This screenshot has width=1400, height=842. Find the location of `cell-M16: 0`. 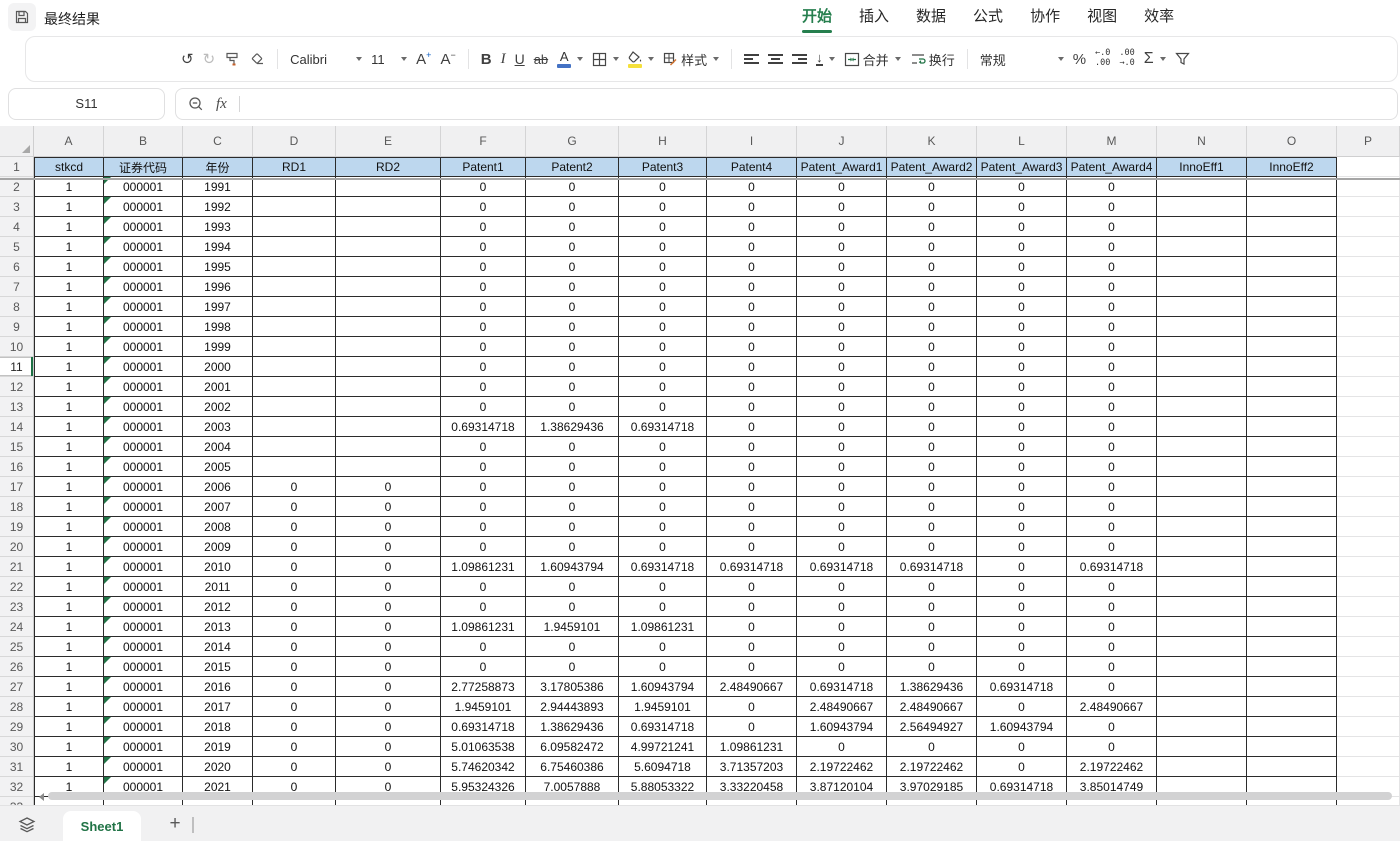

cell-M16: 0 is located at coordinates (1112, 467).